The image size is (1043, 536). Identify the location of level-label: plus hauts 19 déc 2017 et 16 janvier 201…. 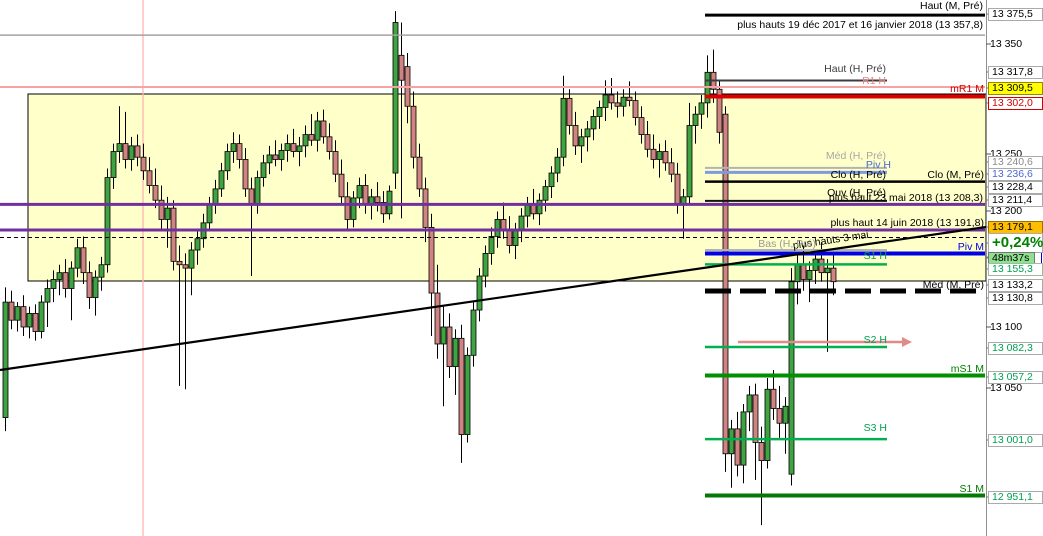
(860, 25).